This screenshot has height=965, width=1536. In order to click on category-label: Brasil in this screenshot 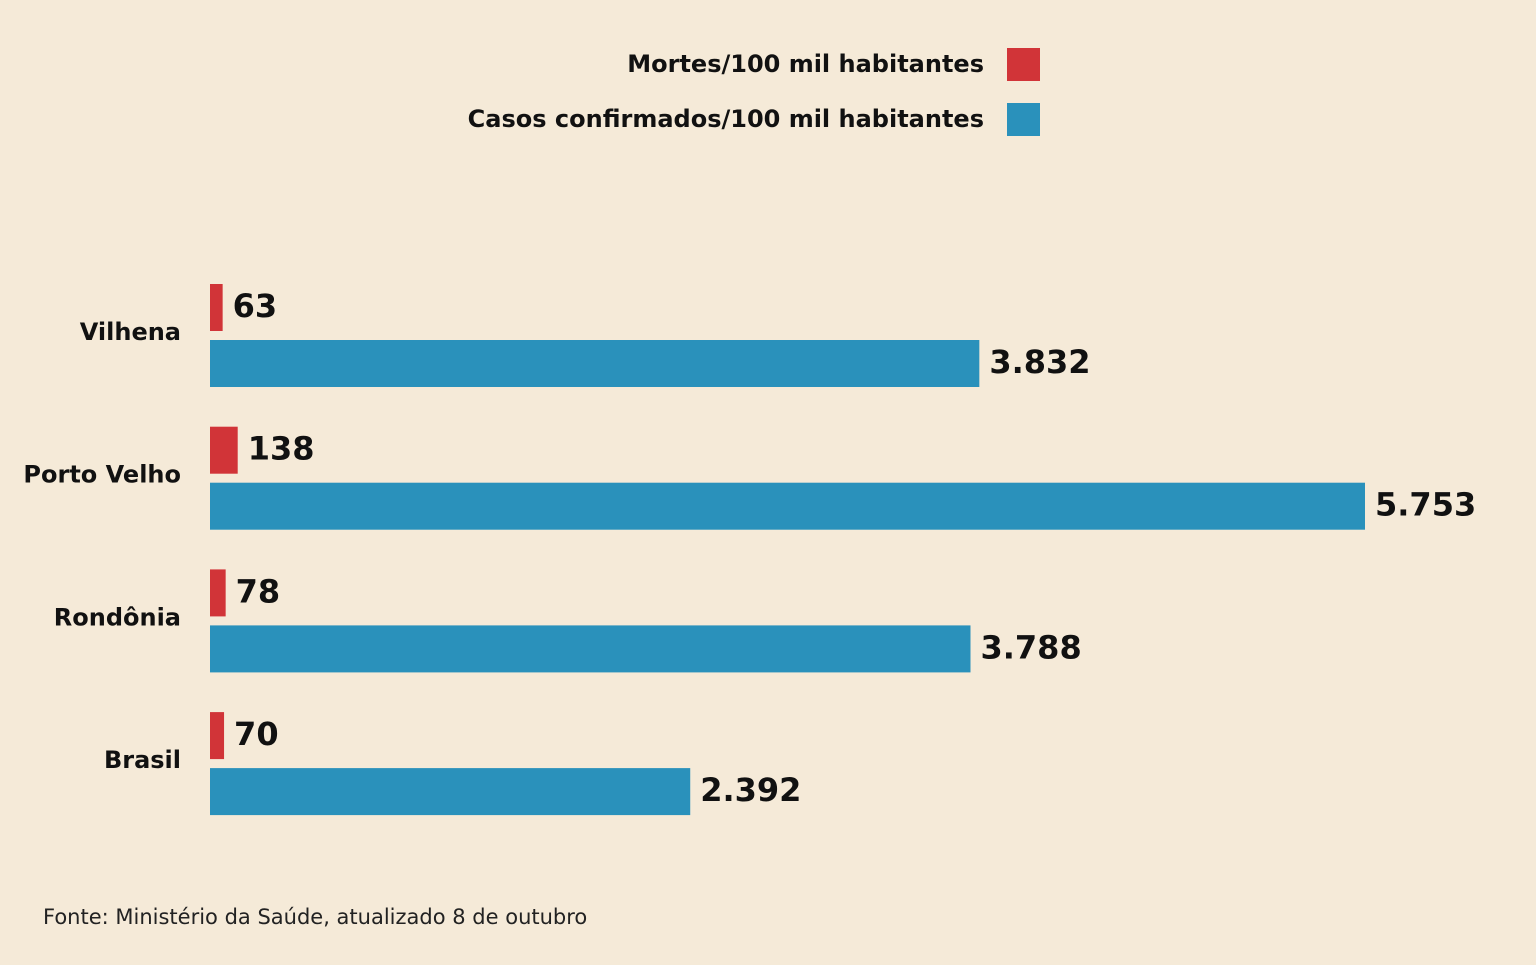, I will do `click(142, 760)`.